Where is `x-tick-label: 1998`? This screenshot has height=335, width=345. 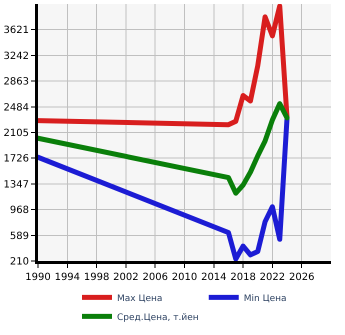 x-tick-label: 1998 is located at coordinates (97, 277).